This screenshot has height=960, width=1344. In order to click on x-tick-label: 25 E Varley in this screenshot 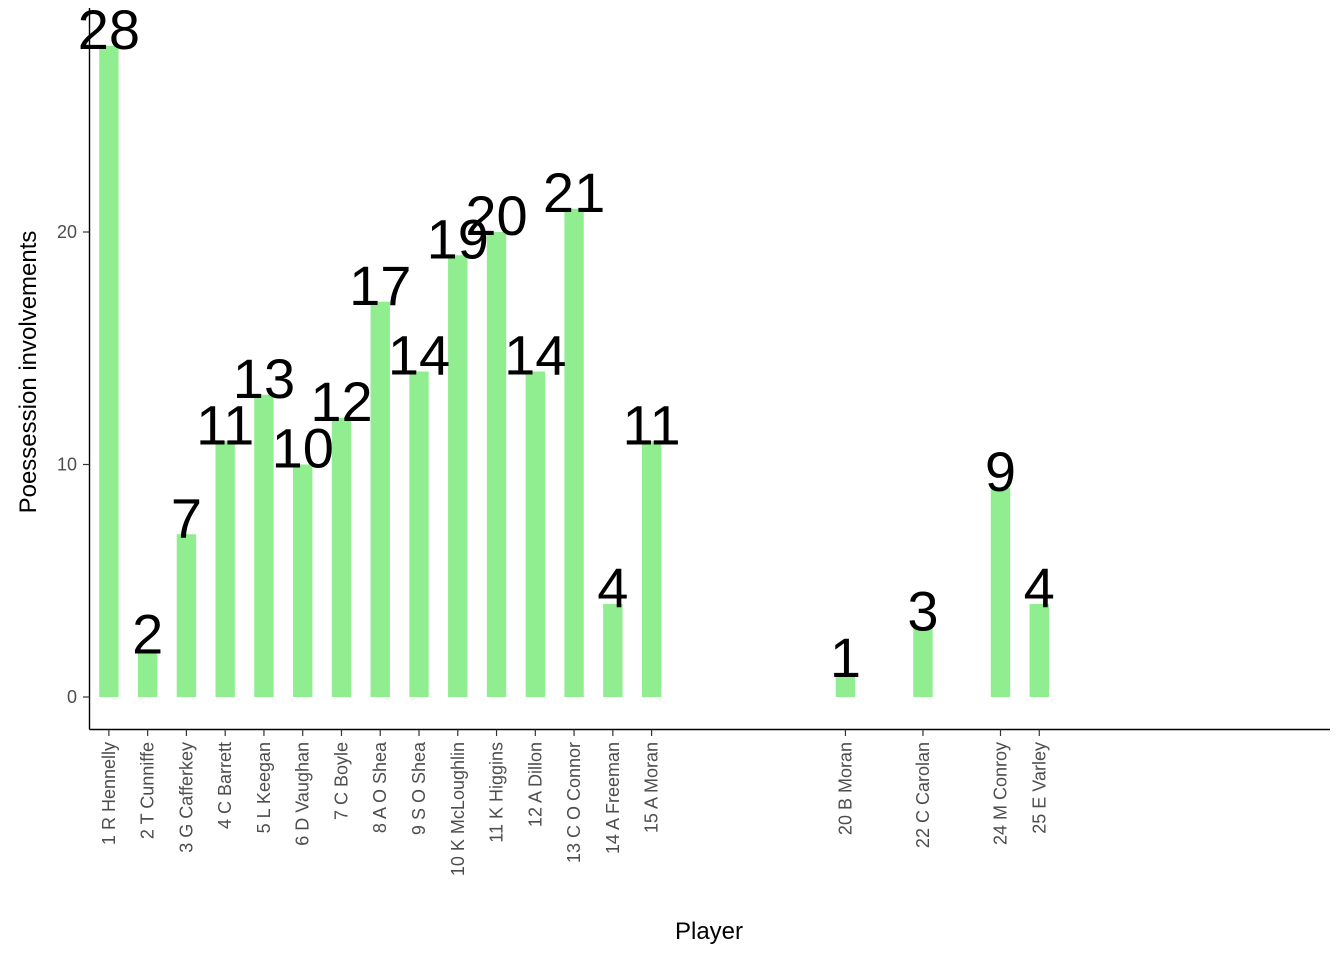, I will do `click(1039, 788)`.